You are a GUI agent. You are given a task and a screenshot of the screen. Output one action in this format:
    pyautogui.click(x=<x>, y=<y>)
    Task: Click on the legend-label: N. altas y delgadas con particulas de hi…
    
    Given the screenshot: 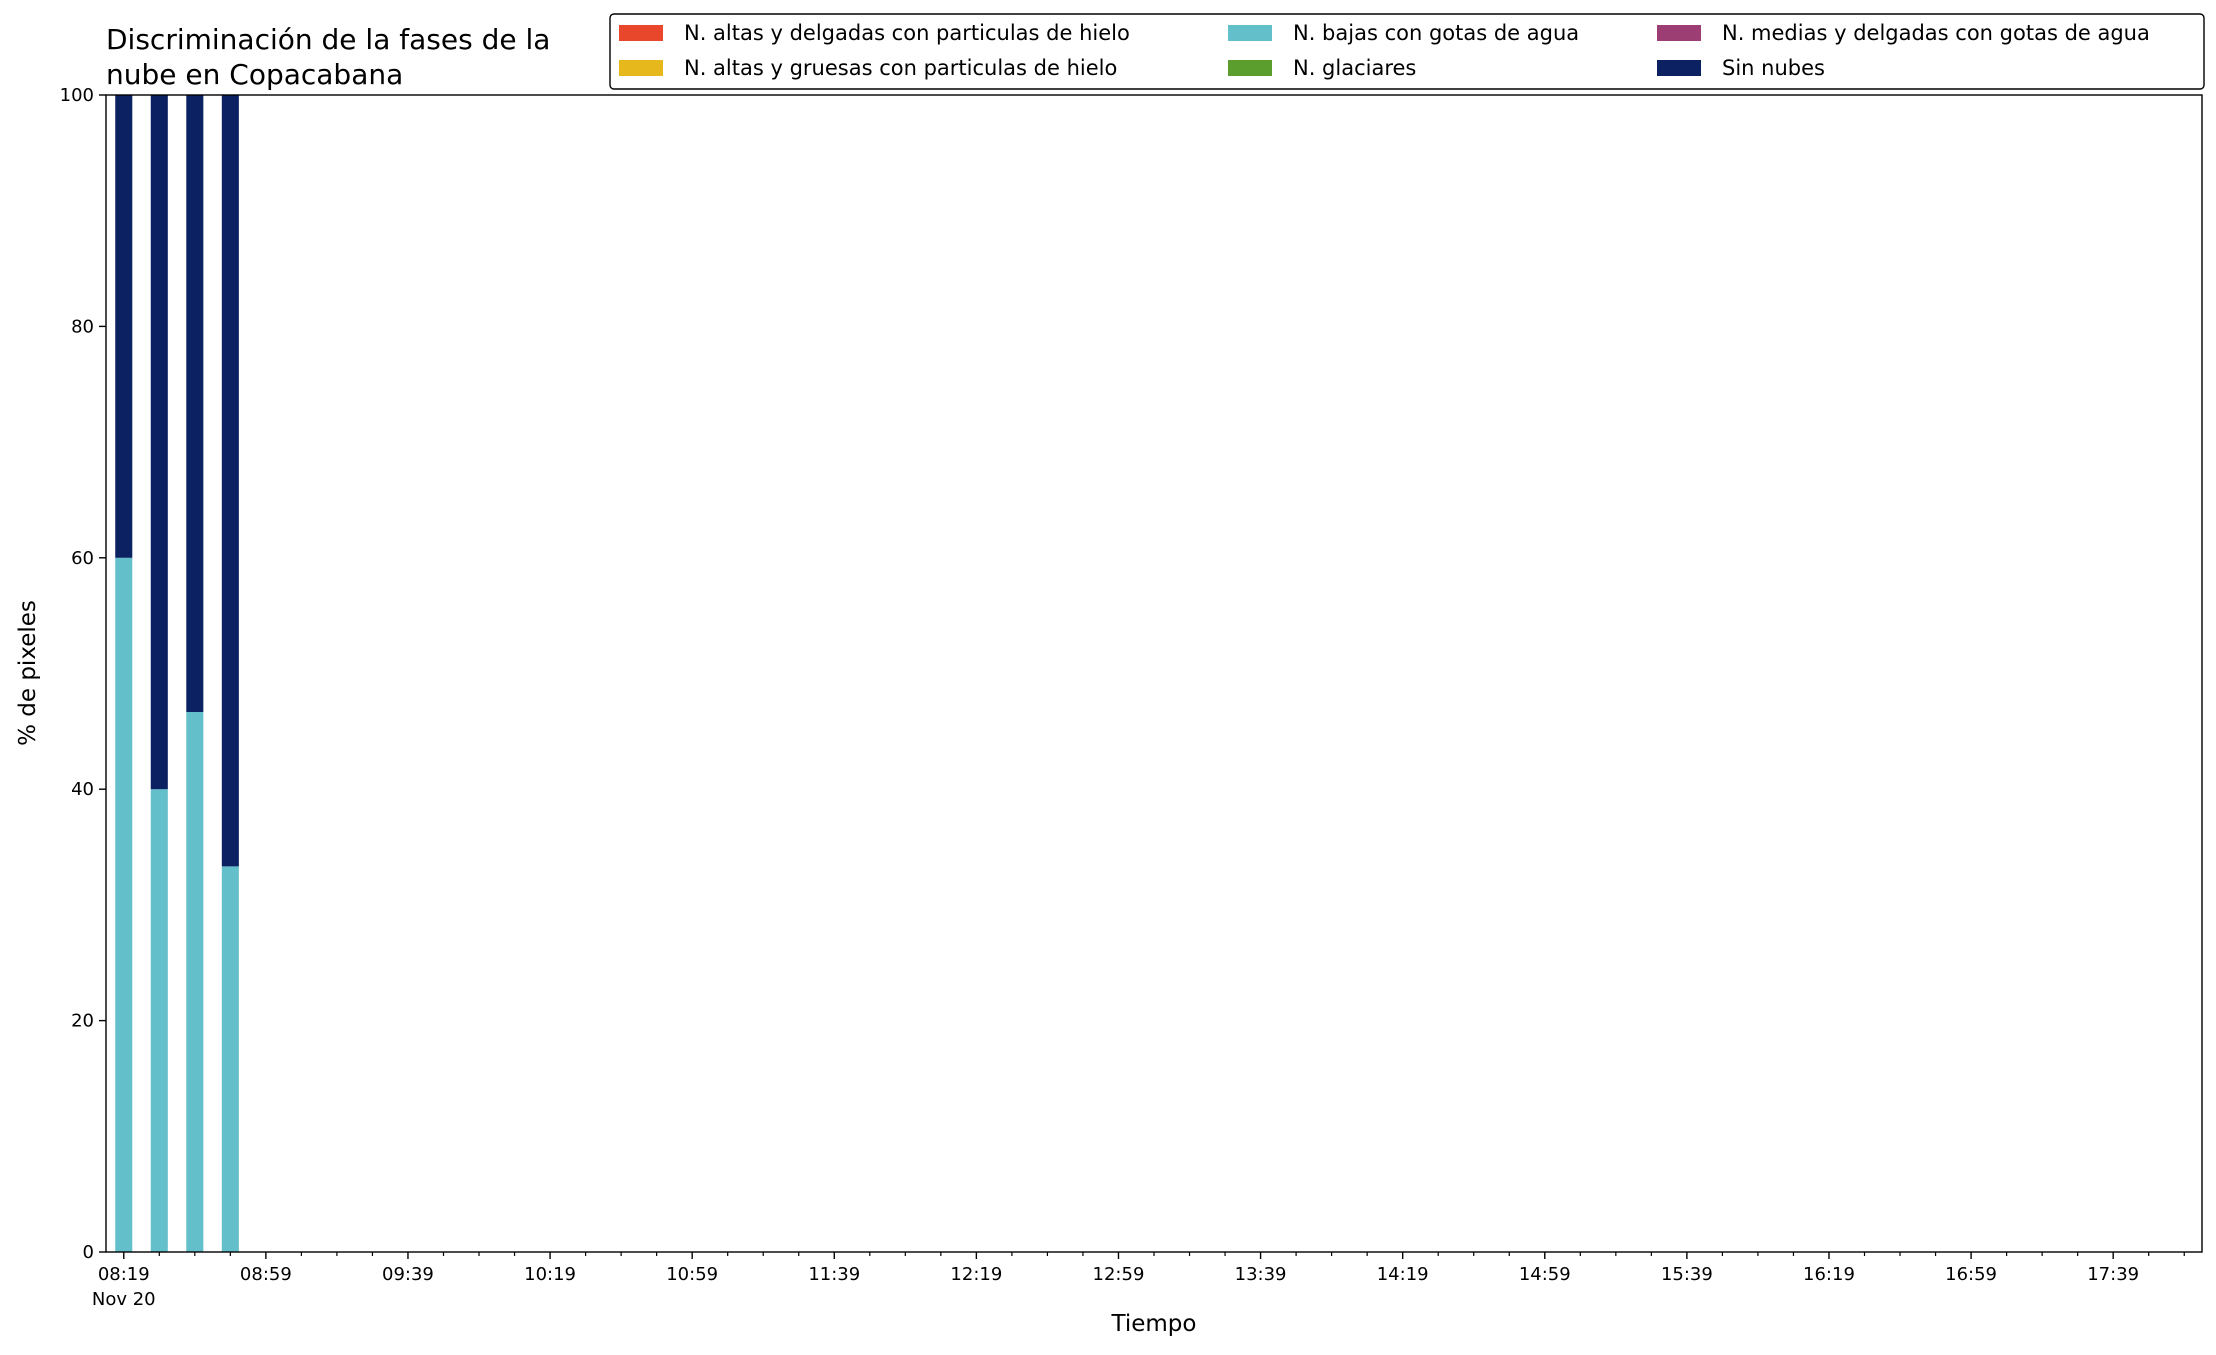 What is the action you would take?
    pyautogui.click(x=907, y=33)
    